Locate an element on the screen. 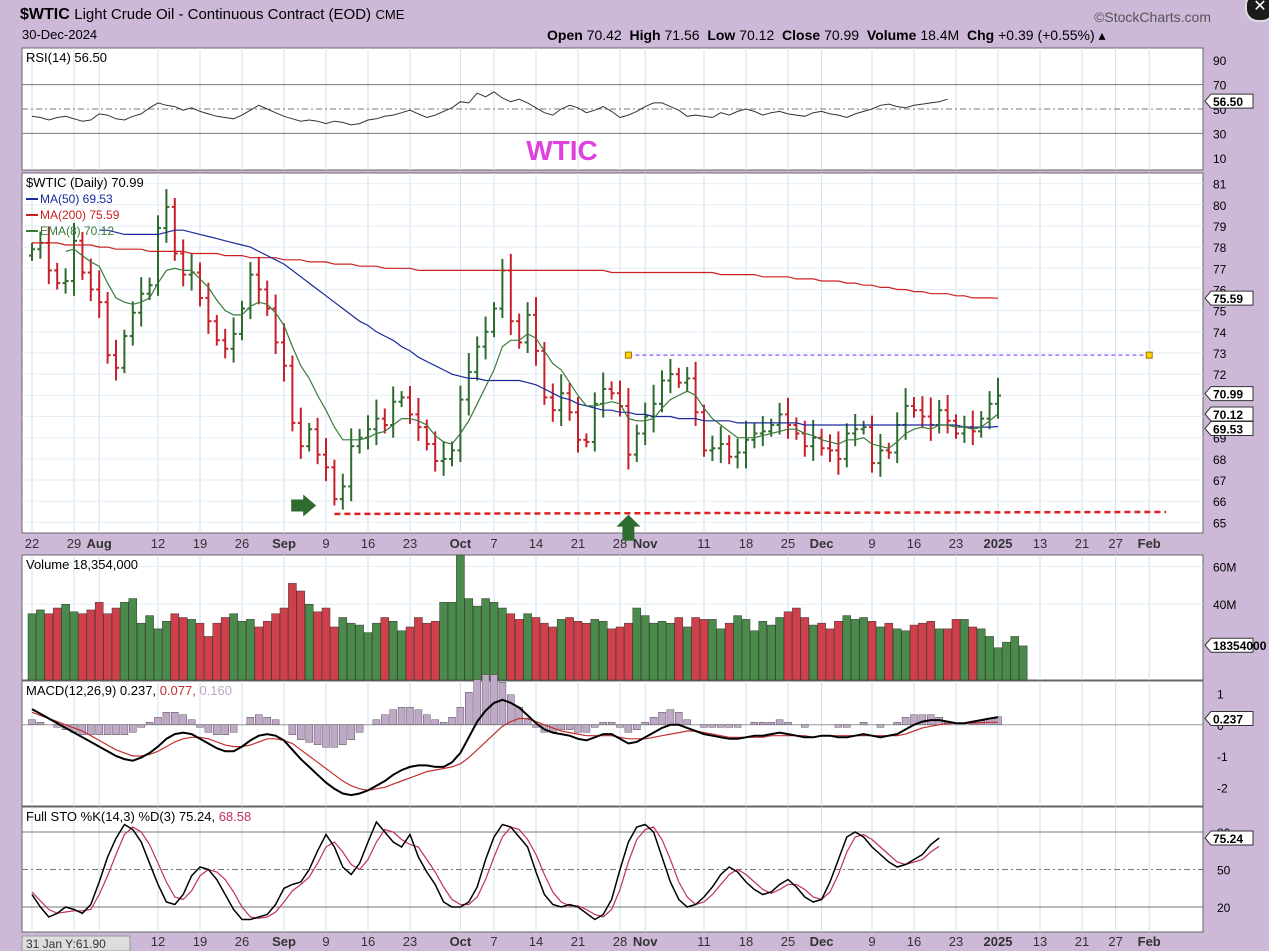  price-title: $WTIC (Daily) 70.99 is located at coordinates (85, 182).